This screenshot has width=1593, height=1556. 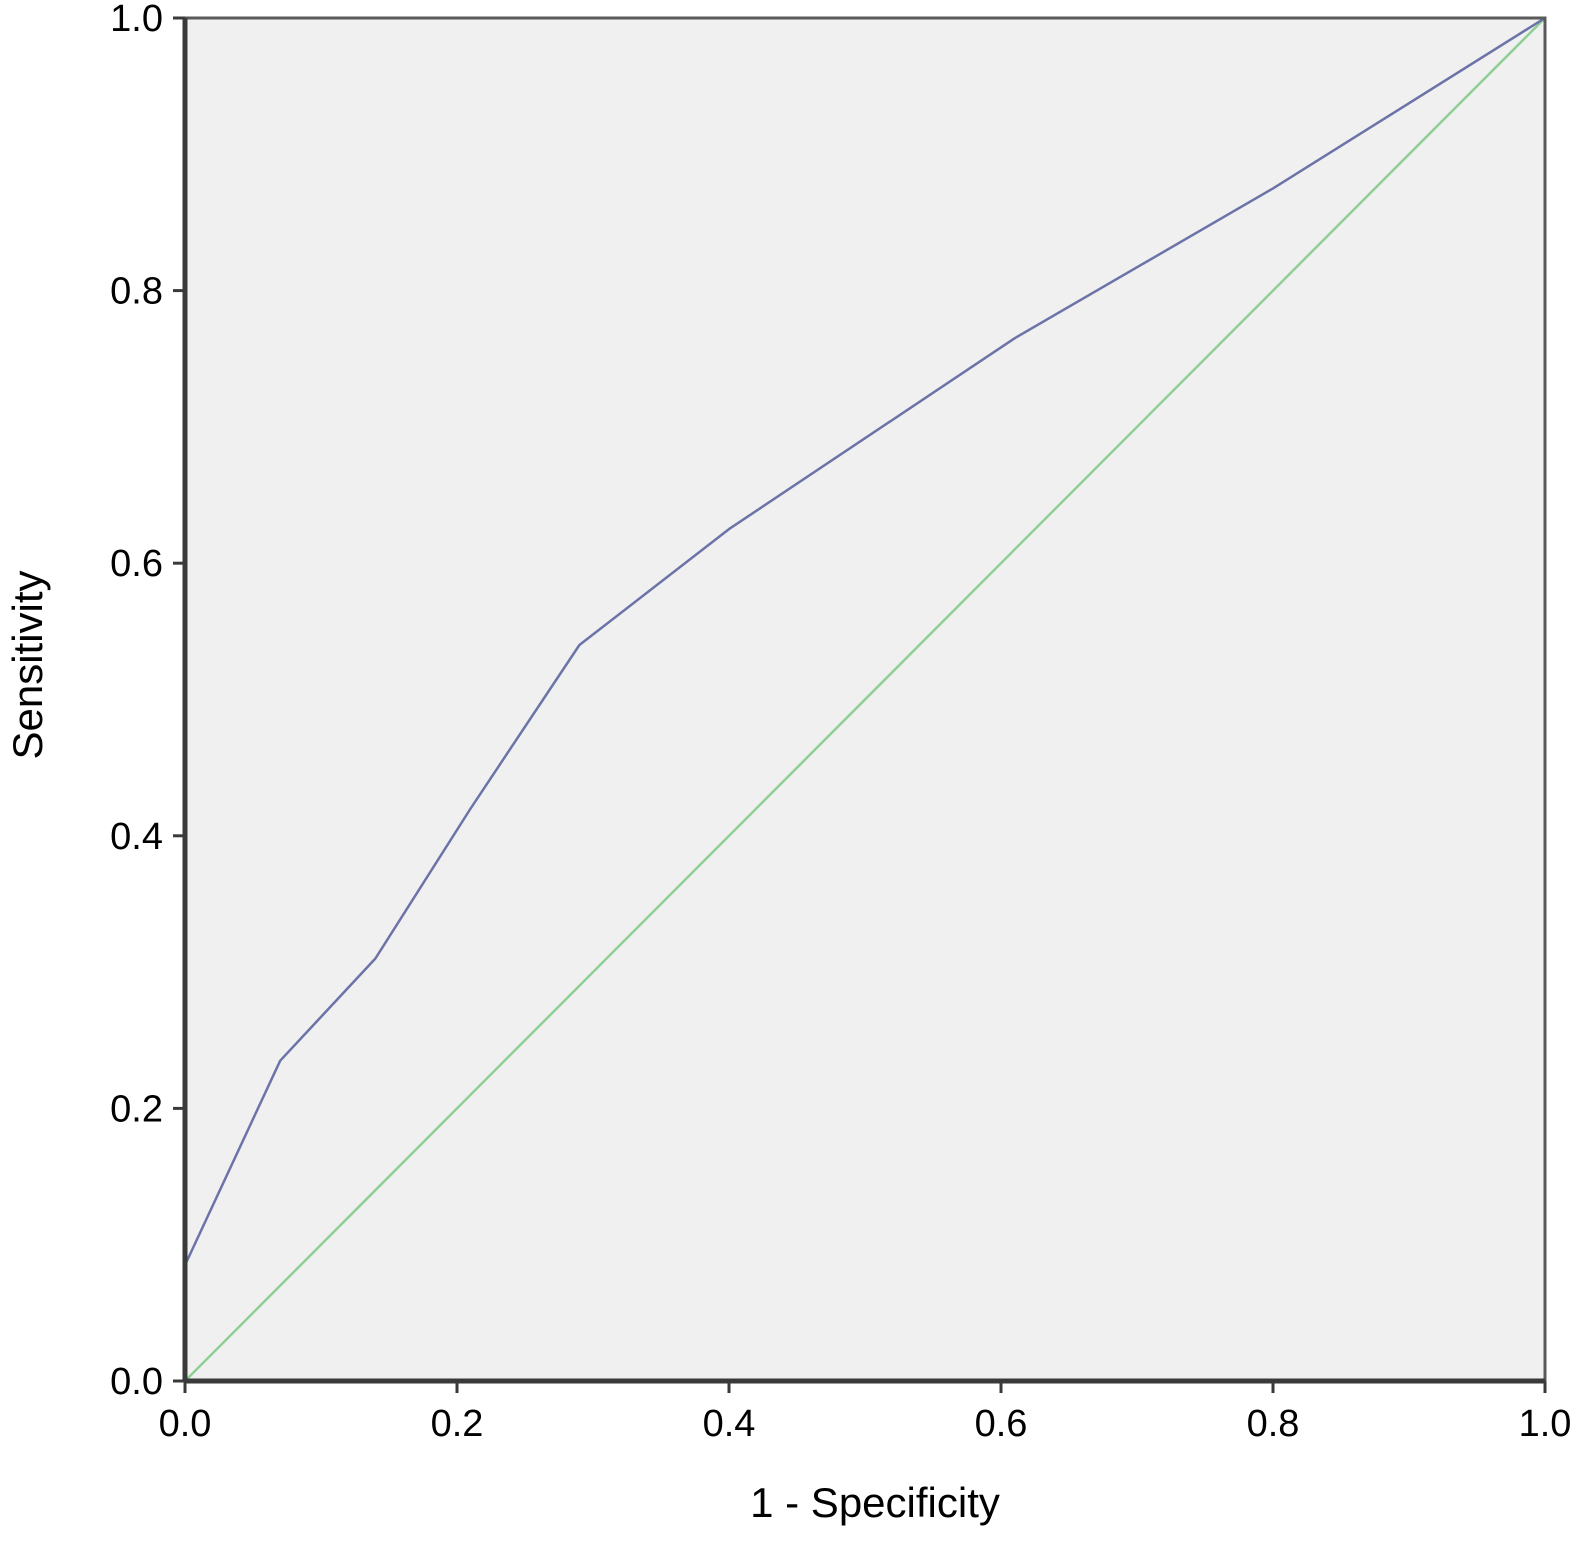 What do you see at coordinates (457, 1424) in the screenshot?
I see `x-tick-label: 0.2` at bounding box center [457, 1424].